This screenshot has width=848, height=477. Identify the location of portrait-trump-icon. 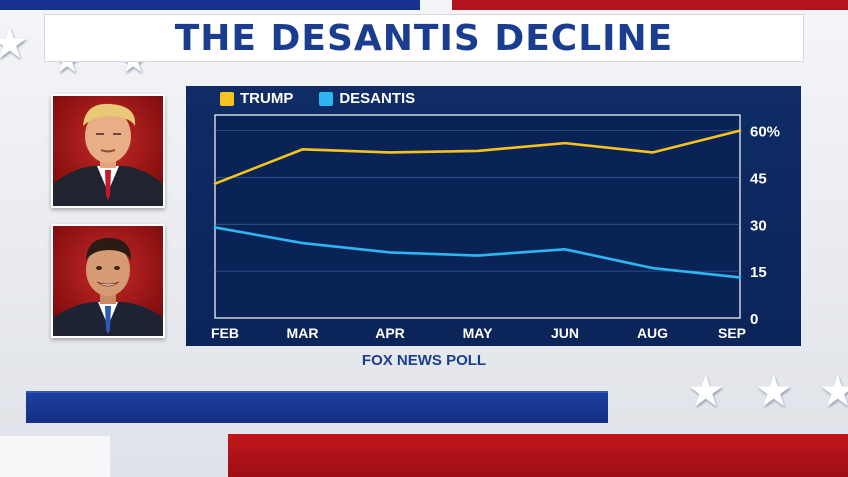
(108, 154).